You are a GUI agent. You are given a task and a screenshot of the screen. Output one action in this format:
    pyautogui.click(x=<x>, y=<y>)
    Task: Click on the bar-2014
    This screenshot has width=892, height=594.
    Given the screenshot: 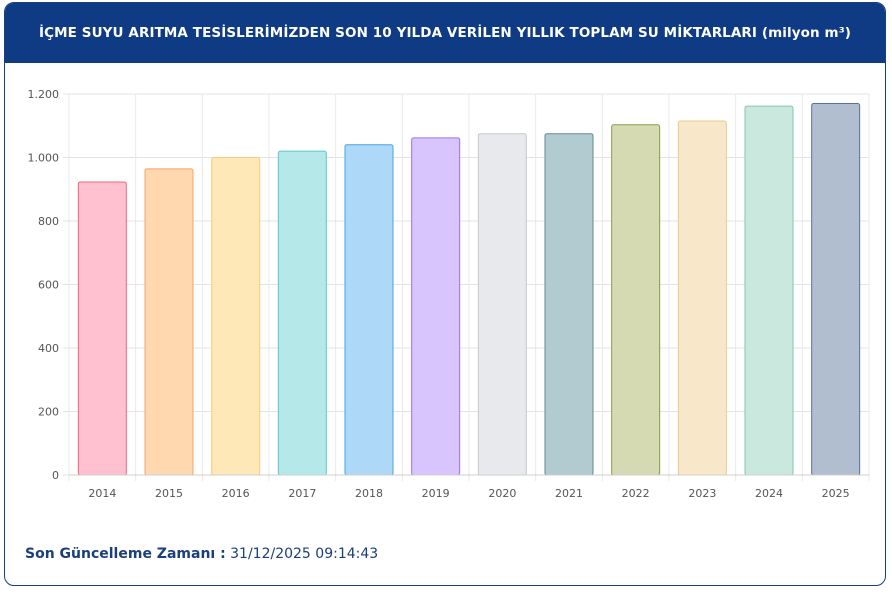 What is the action you would take?
    pyautogui.click(x=102, y=328)
    